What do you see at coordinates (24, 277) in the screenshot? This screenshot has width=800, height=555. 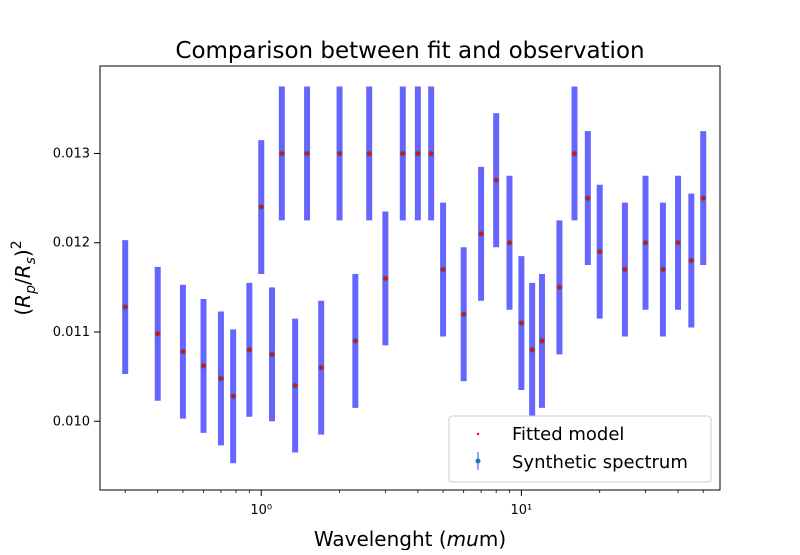 I see `y-axis-label: (Rp/Rs)2` at bounding box center [24, 277].